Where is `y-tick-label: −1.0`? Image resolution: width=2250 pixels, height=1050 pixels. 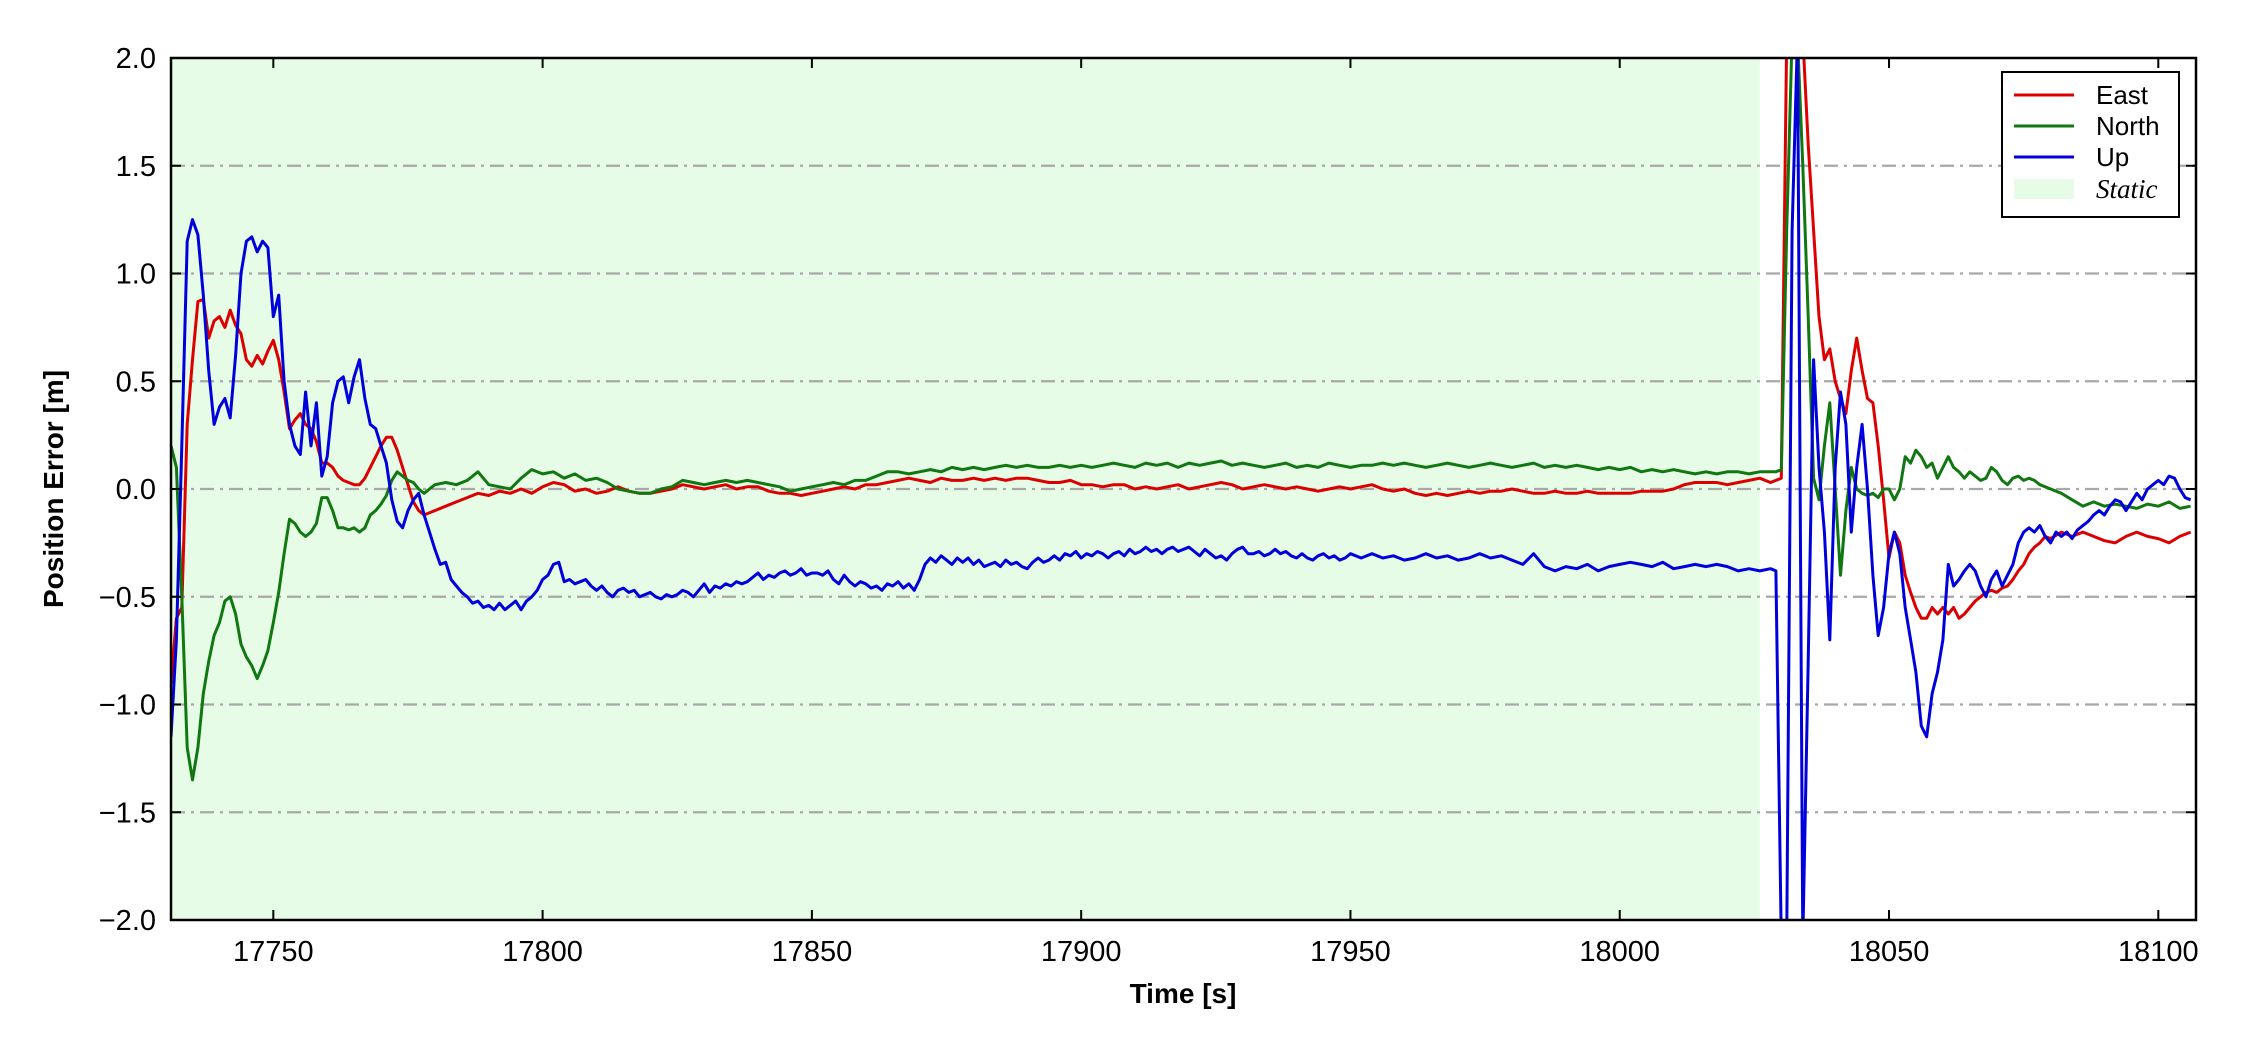 y-tick-label: −1.0 is located at coordinates (127, 706).